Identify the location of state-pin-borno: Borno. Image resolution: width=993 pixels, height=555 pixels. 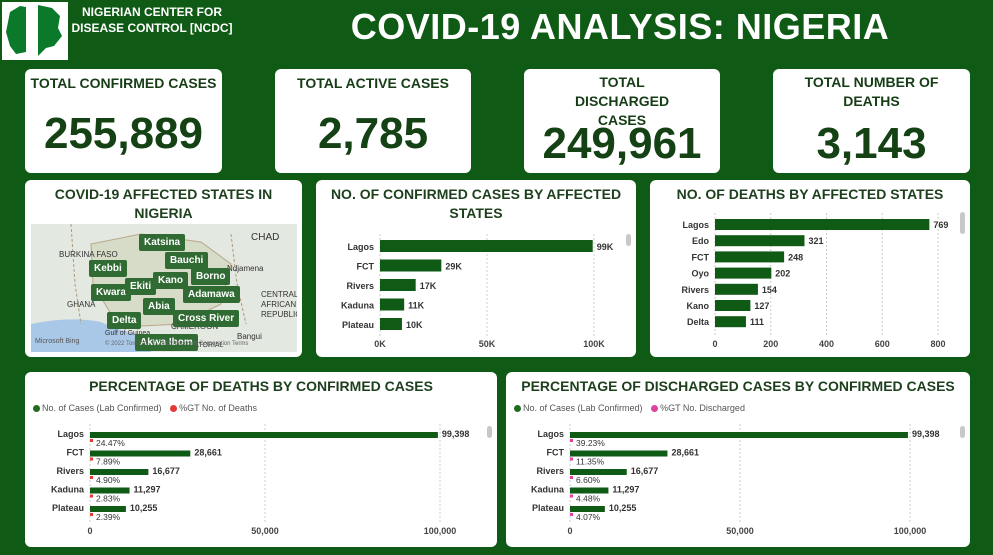
(211, 276).